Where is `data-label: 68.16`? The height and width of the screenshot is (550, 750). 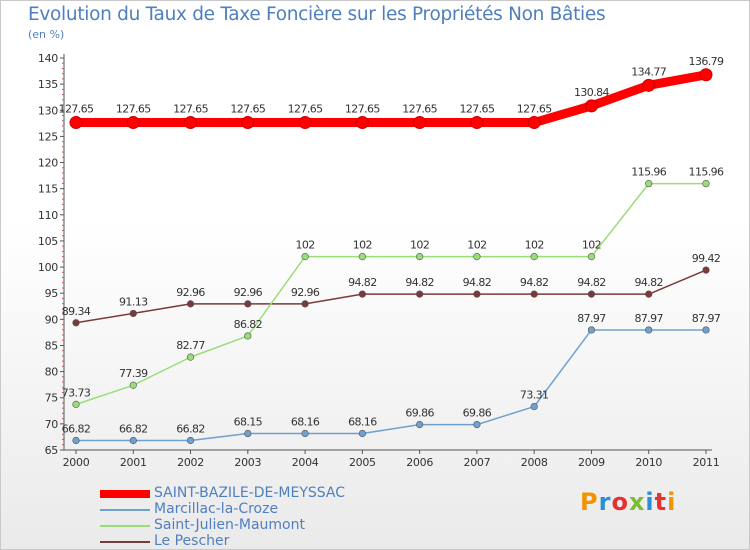 data-label: 68.16 is located at coordinates (305, 421).